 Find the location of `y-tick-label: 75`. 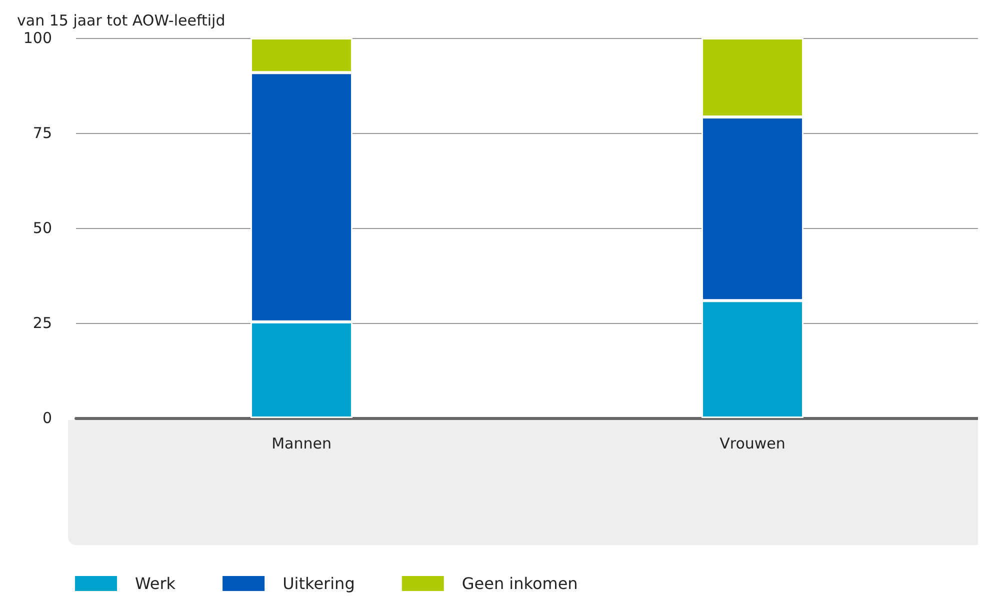

y-tick-label: 75 is located at coordinates (42, 133).